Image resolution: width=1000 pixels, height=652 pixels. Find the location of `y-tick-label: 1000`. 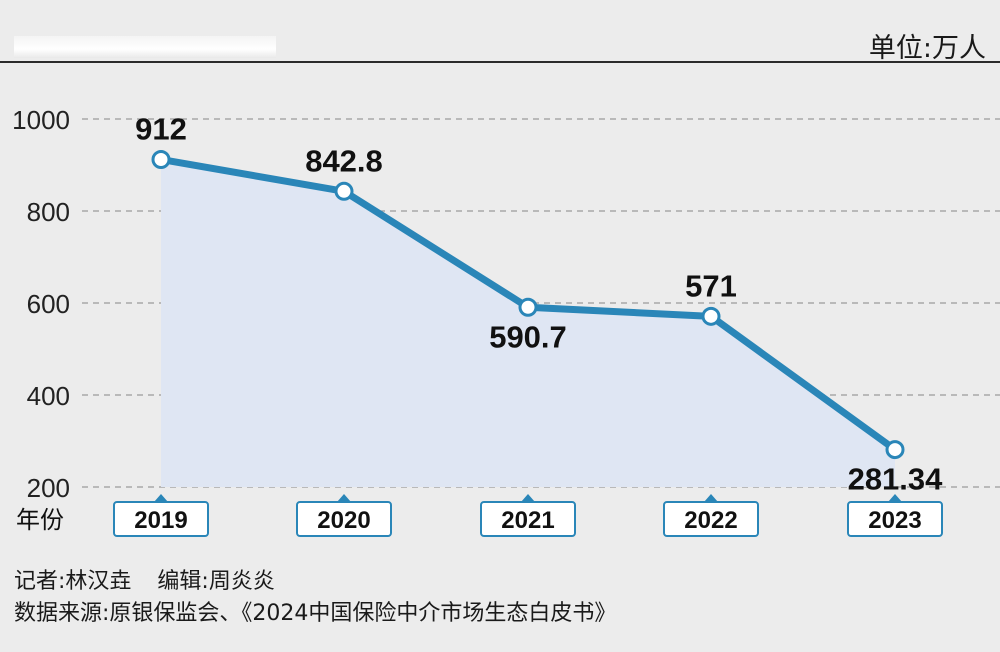

y-tick-label: 1000 is located at coordinates (41, 120).